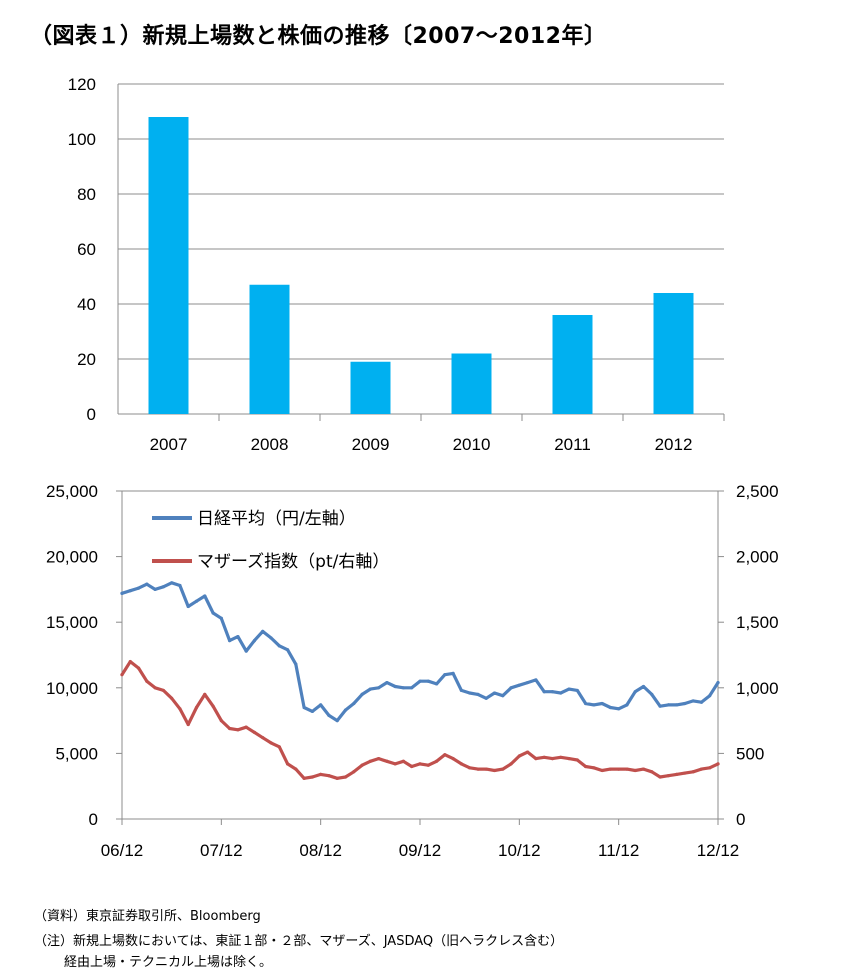 The image size is (861, 975). I want to click on left-y-tick-label: 15,000, so click(72, 622).